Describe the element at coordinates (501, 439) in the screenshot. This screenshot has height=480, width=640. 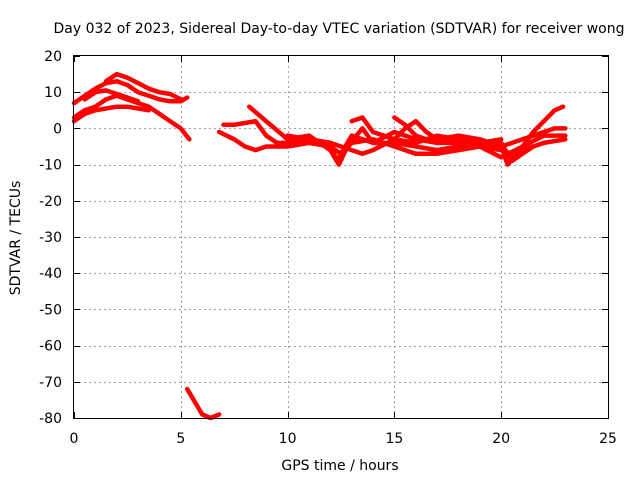
I see `x-tick-label: 20` at that location.